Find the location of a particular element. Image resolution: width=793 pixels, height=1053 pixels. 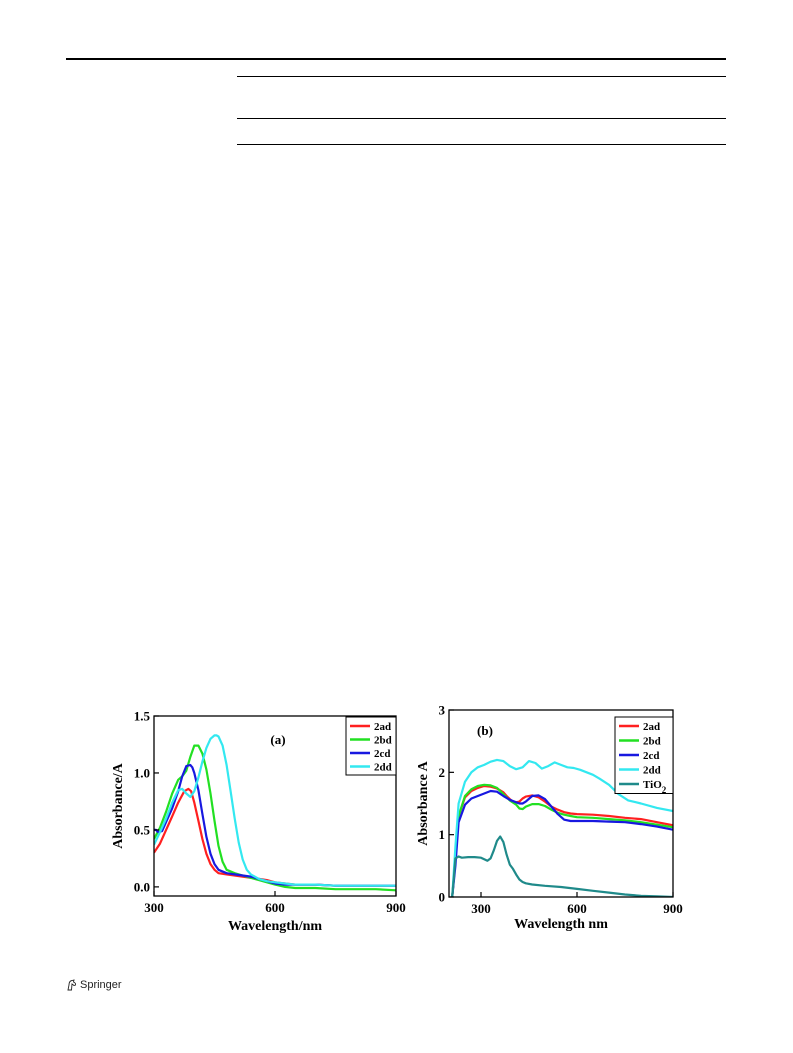

y-tick-label: 1.0 is located at coordinates (142, 772).